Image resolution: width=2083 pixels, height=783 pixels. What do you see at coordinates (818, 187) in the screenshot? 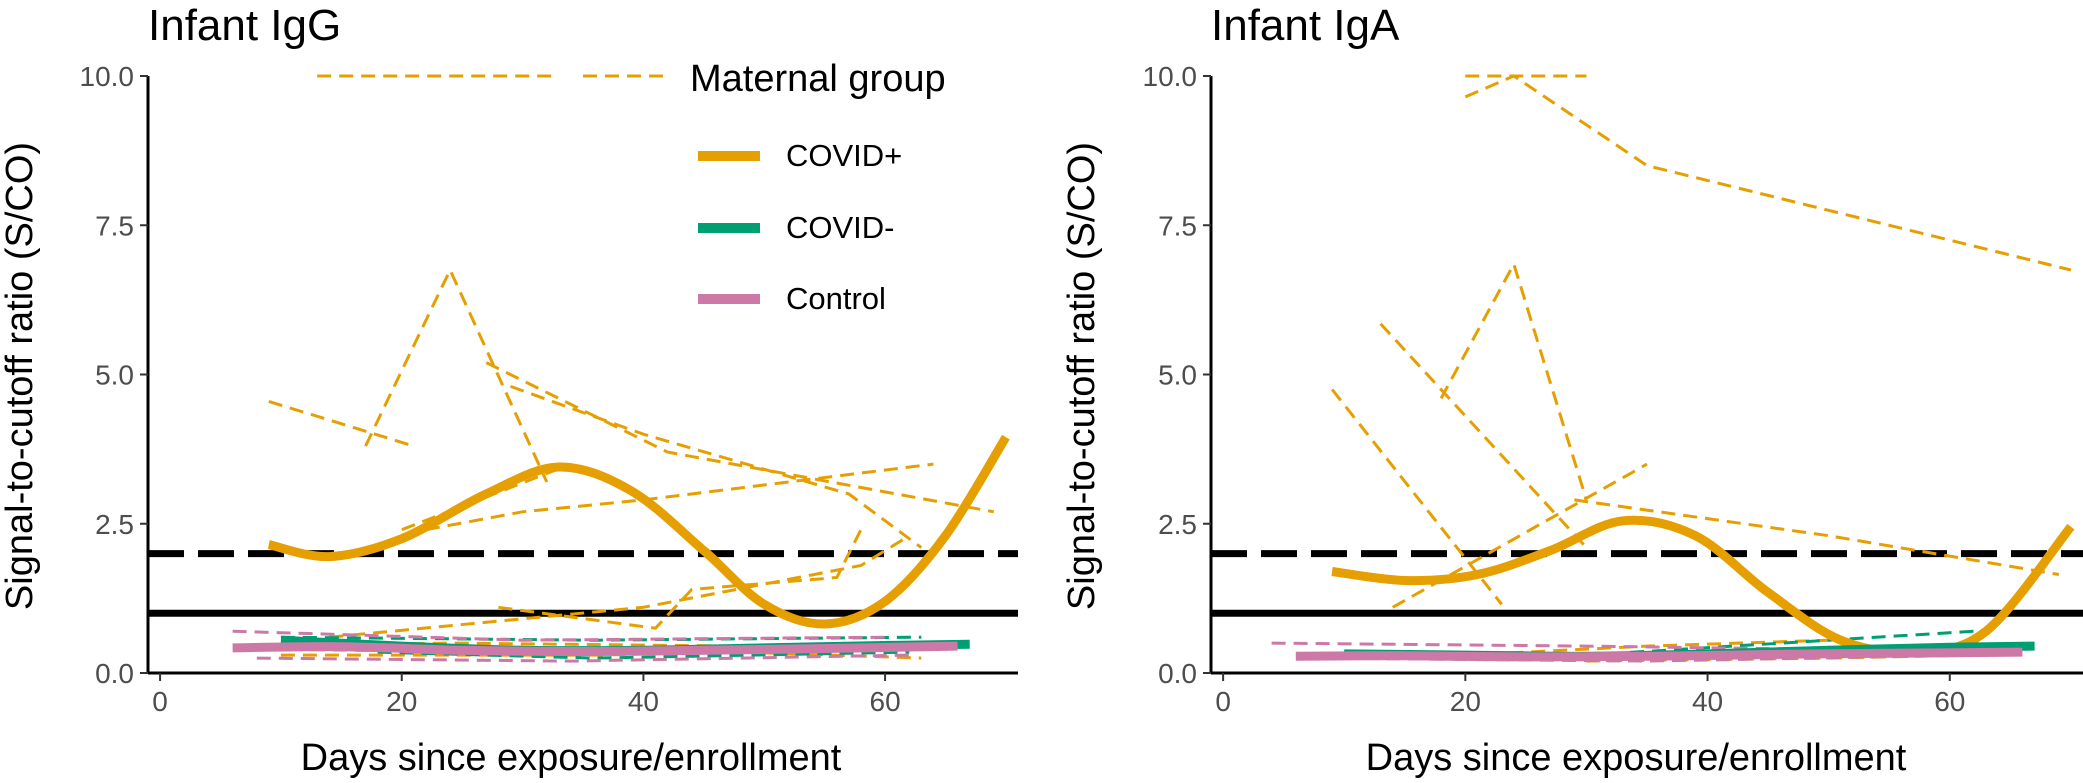
I see `legend: Maternal group COVID+ COVID- Control` at bounding box center [818, 187].